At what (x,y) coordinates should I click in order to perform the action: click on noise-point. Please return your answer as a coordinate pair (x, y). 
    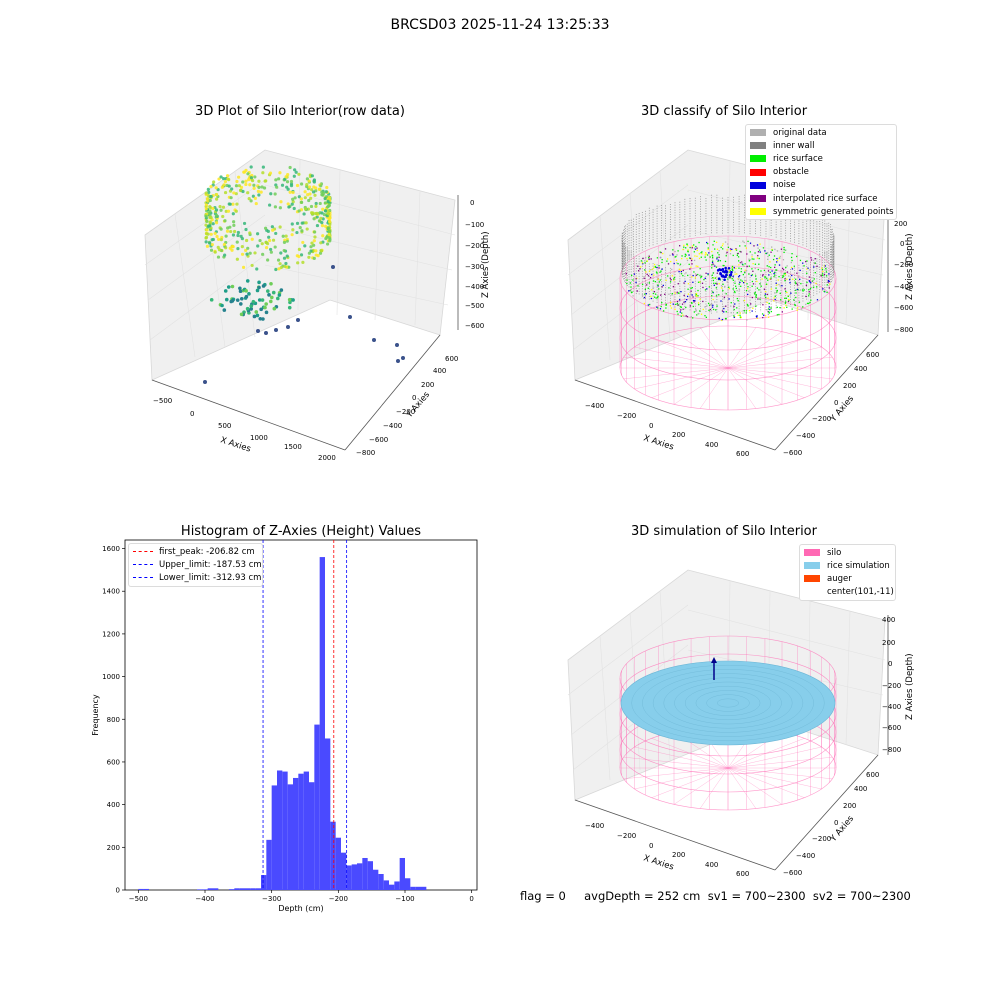
    Looking at the image, I should click on (725, 276).